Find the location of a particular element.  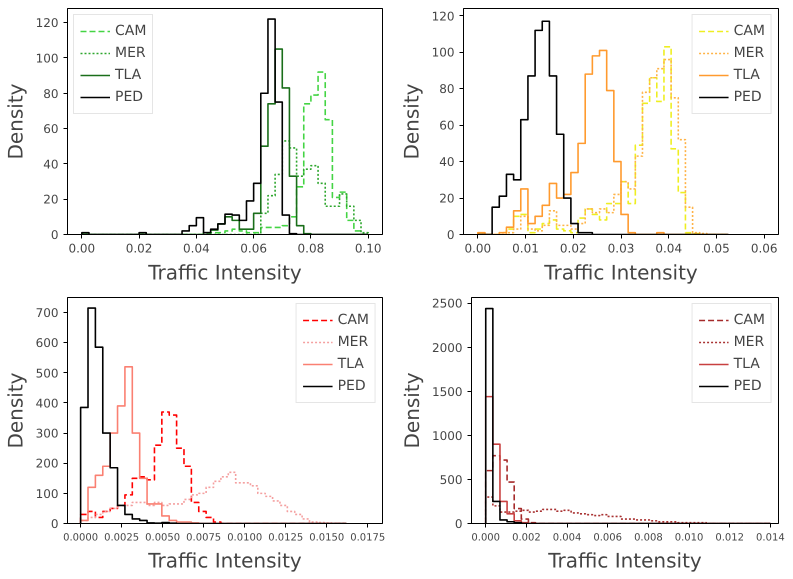

x-tick-label: 0.03 is located at coordinates (621, 249).